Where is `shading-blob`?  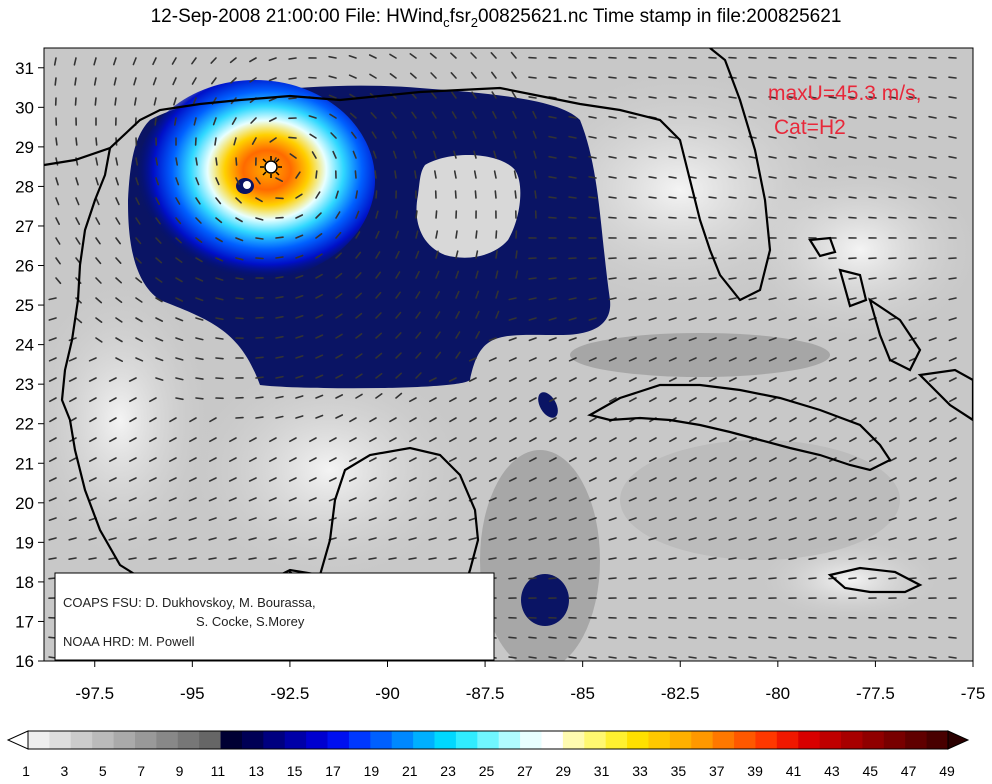
shading-blob is located at coordinates (760, 500).